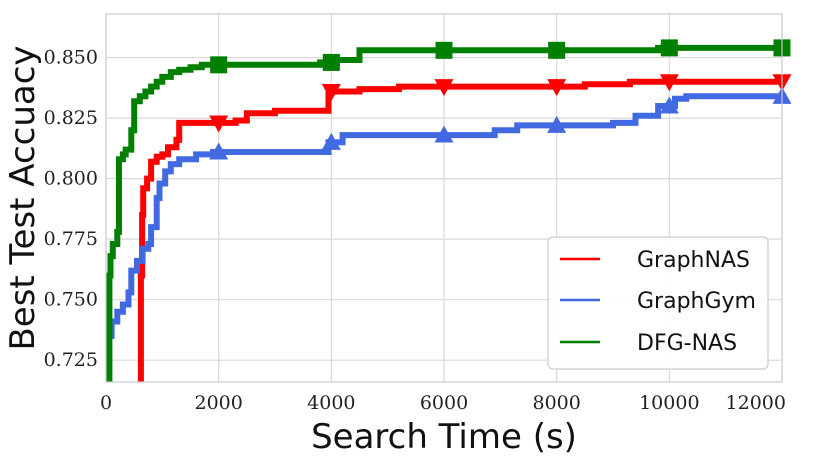  What do you see at coordinates (71, 118) in the screenshot?
I see `y-tick-label: 0.825` at bounding box center [71, 118].